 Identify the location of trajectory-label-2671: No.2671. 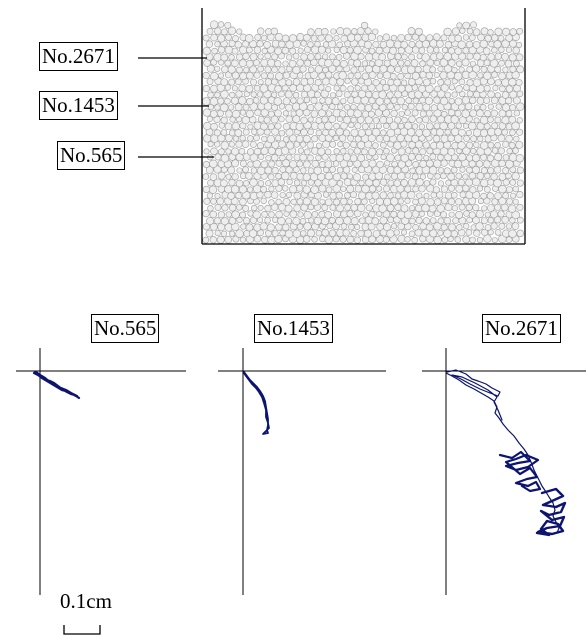
(521, 328).